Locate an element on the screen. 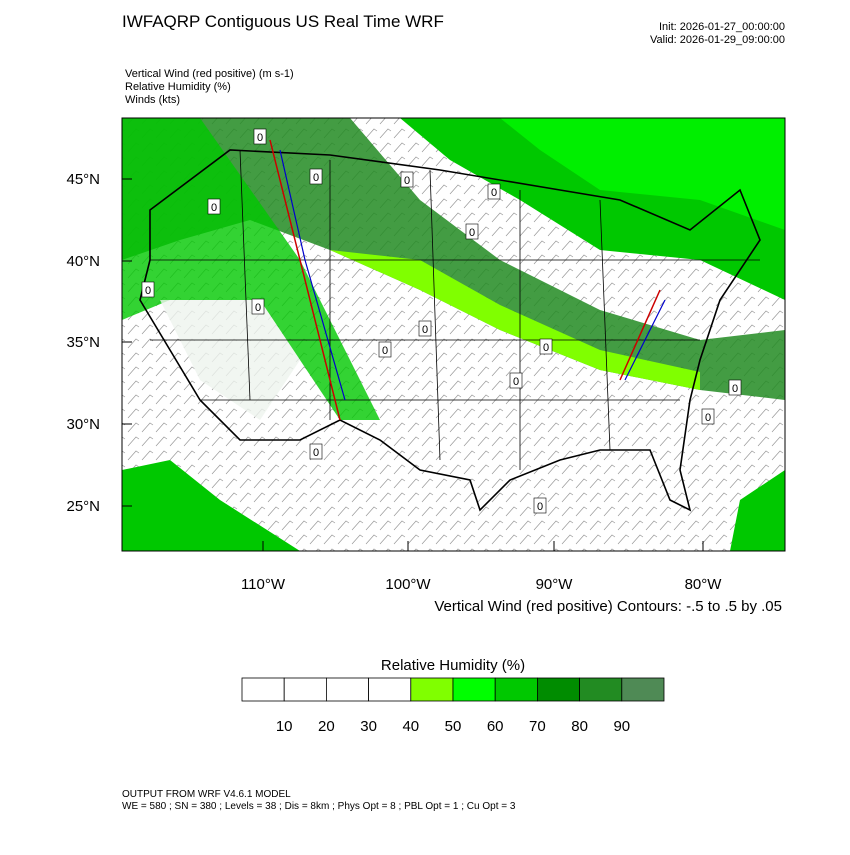  field-label: Winds (kts) is located at coordinates (152, 100).